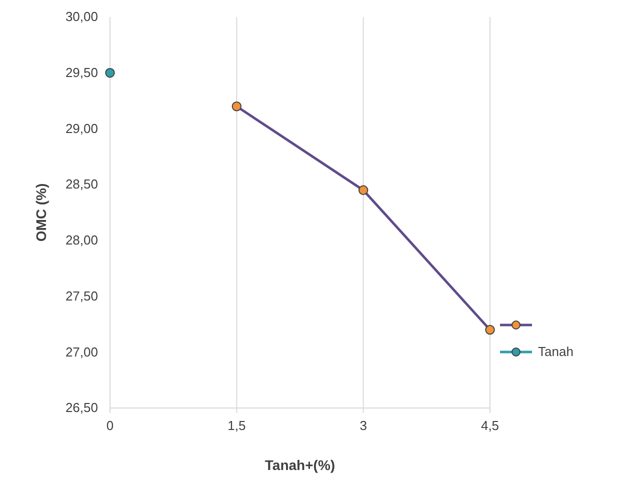 This screenshot has width=638, height=501. I want to click on y-tick-label: 27,00, so click(81, 352).